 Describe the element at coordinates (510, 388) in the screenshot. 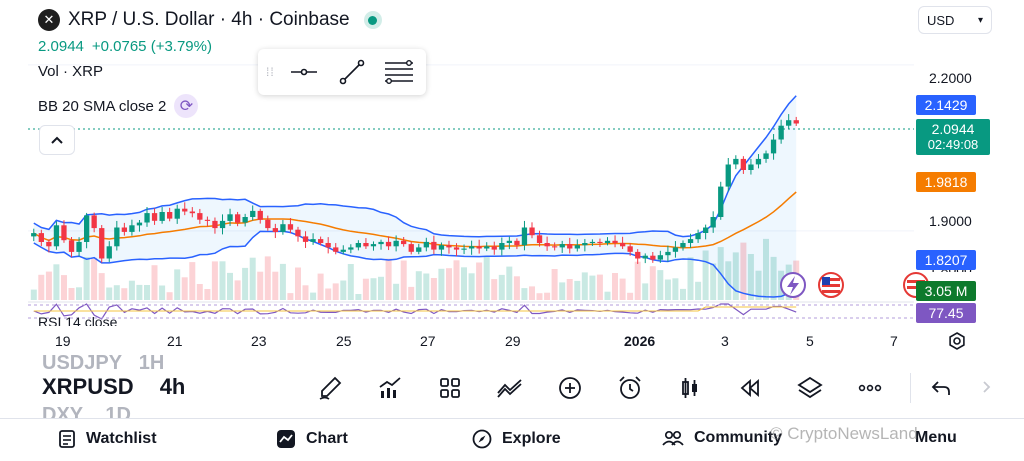

I see `compare-icon` at that location.